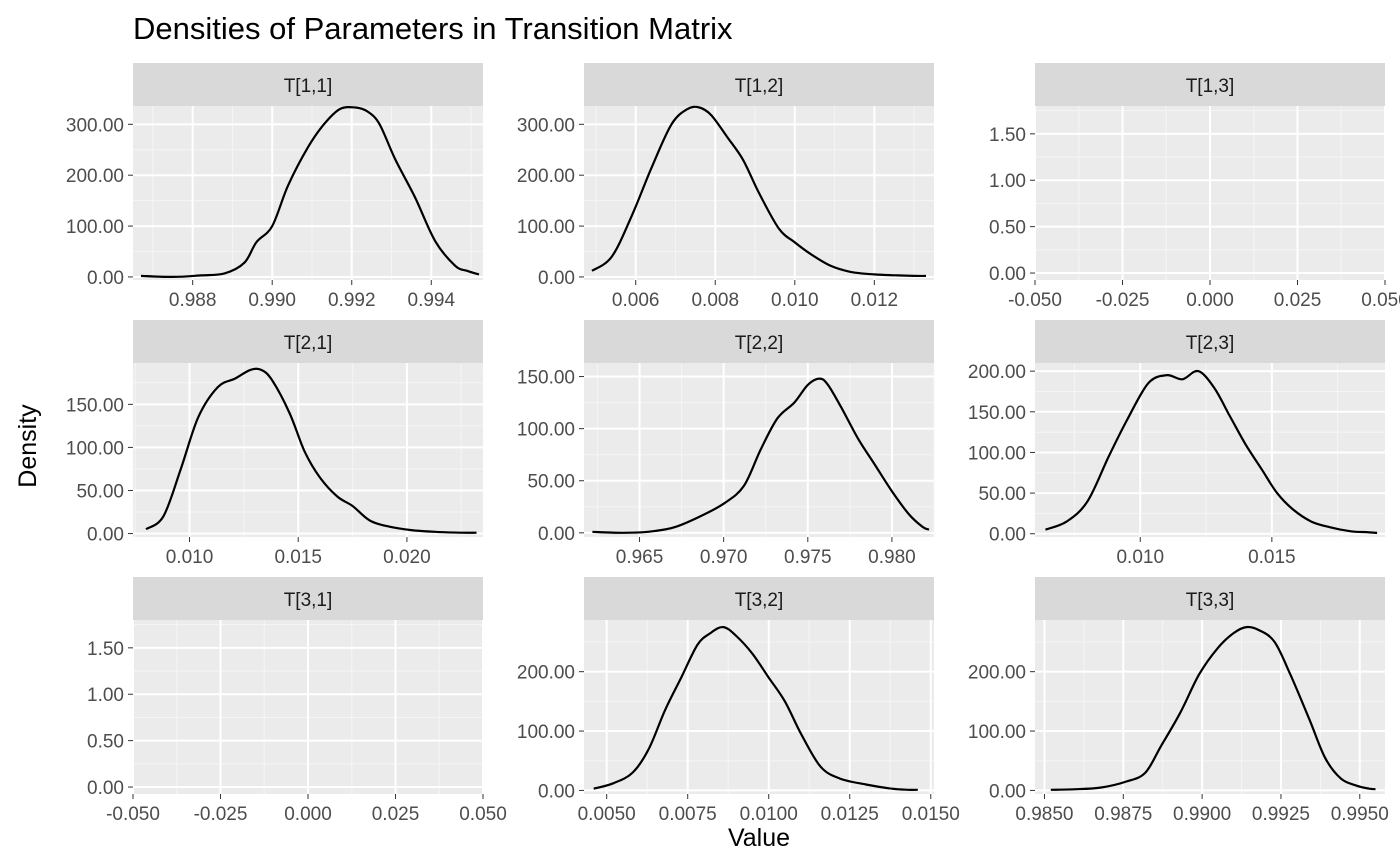  Describe the element at coordinates (724, 557) in the screenshot. I see `x-tick-label: 0.970` at that location.